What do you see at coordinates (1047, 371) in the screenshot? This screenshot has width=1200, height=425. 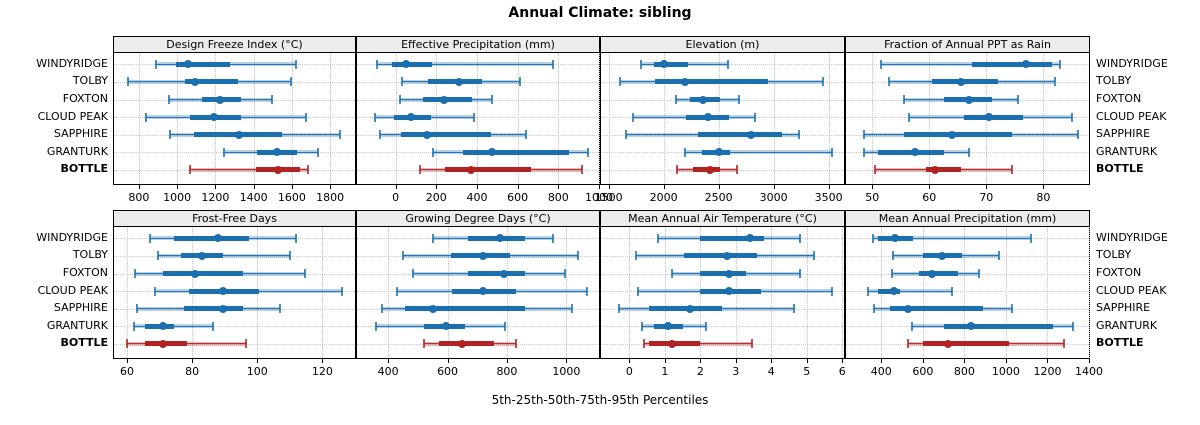 I see `axis-tick-label: 1200` at bounding box center [1047, 371].